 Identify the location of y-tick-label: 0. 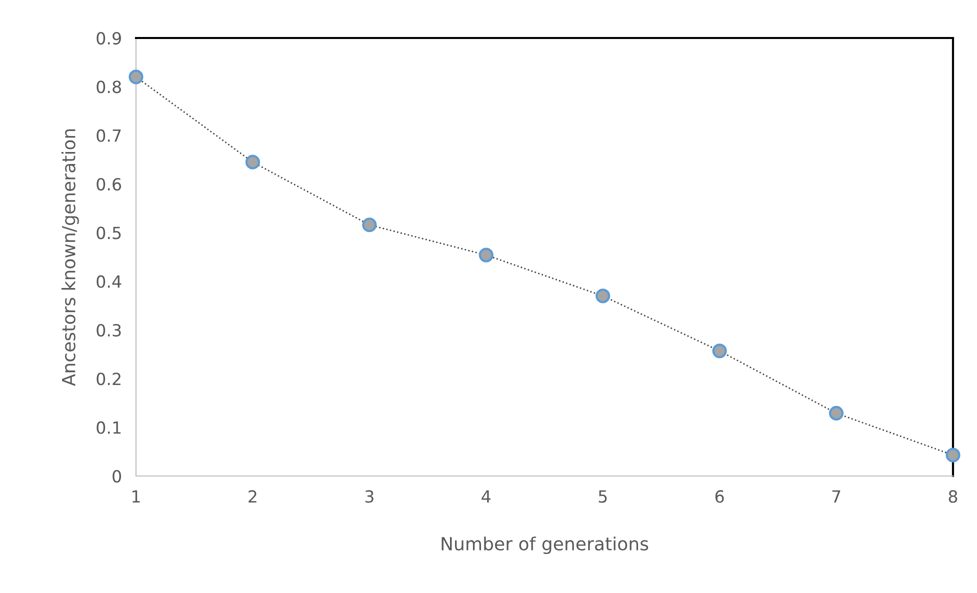
(117, 476).